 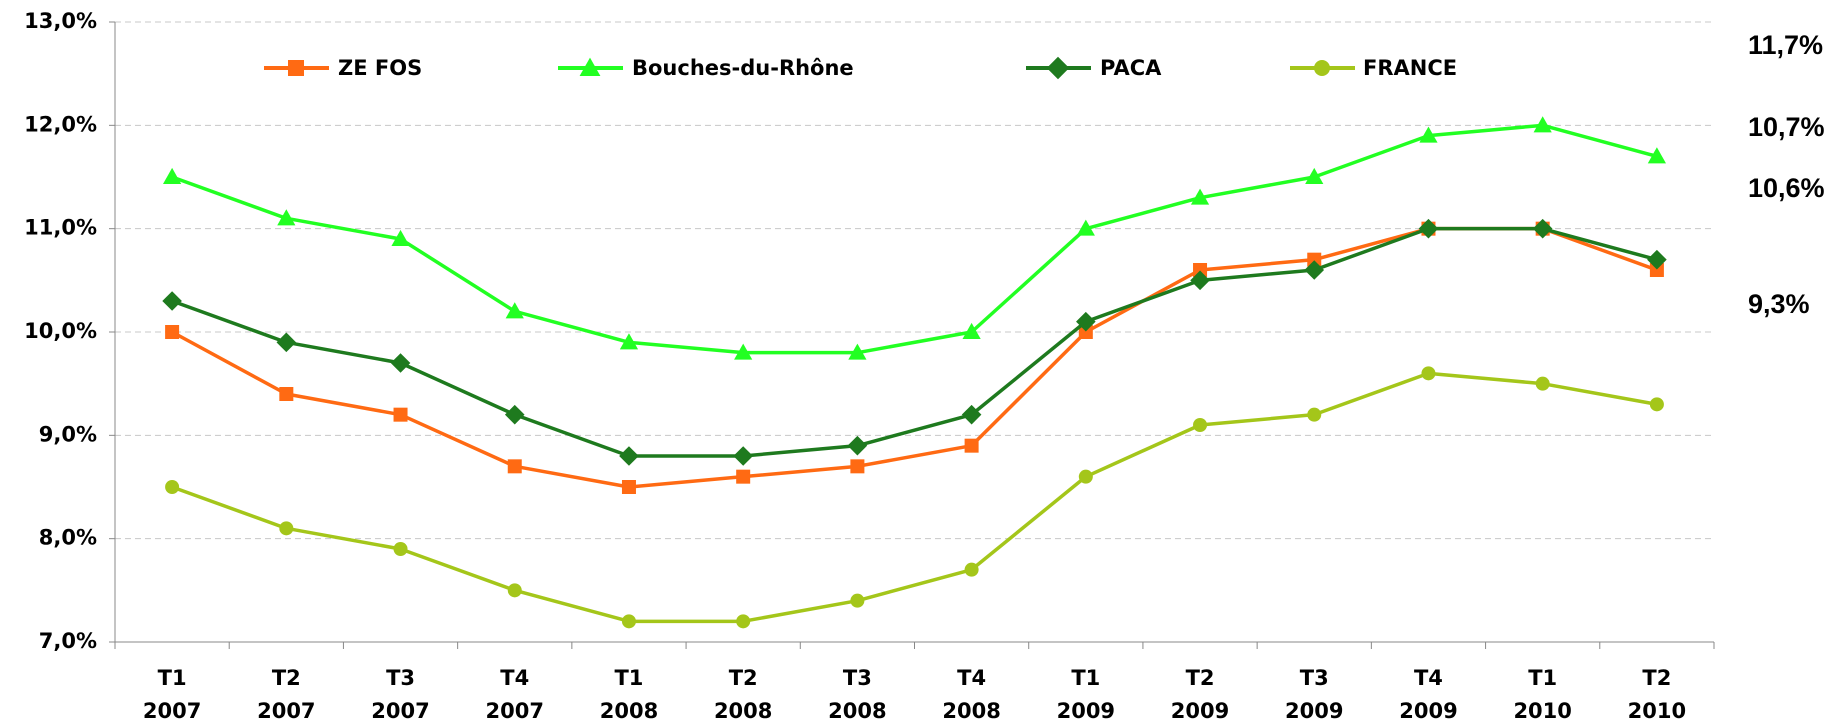 I want to click on y-tick-label: 7,0%, so click(x=68, y=641).